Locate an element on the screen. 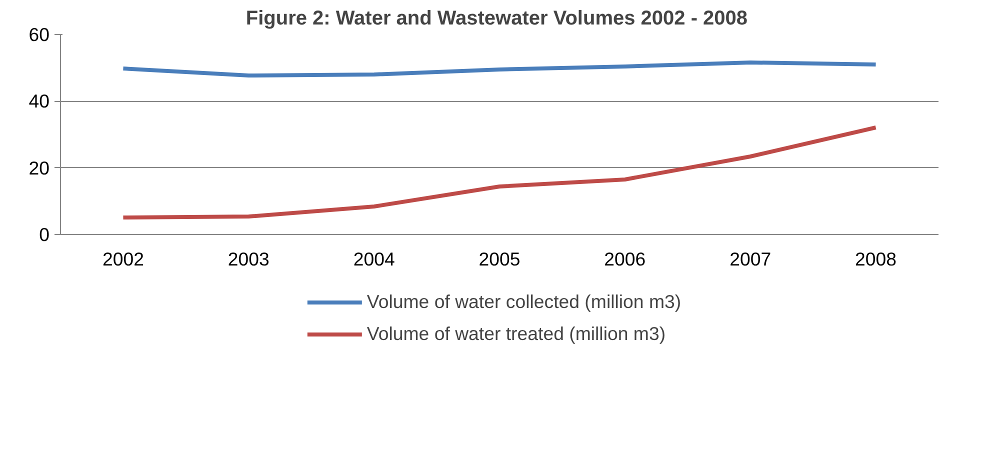 Image resolution: width=982 pixels, height=457 pixels. x-tick-label: 2003 is located at coordinates (249, 259).